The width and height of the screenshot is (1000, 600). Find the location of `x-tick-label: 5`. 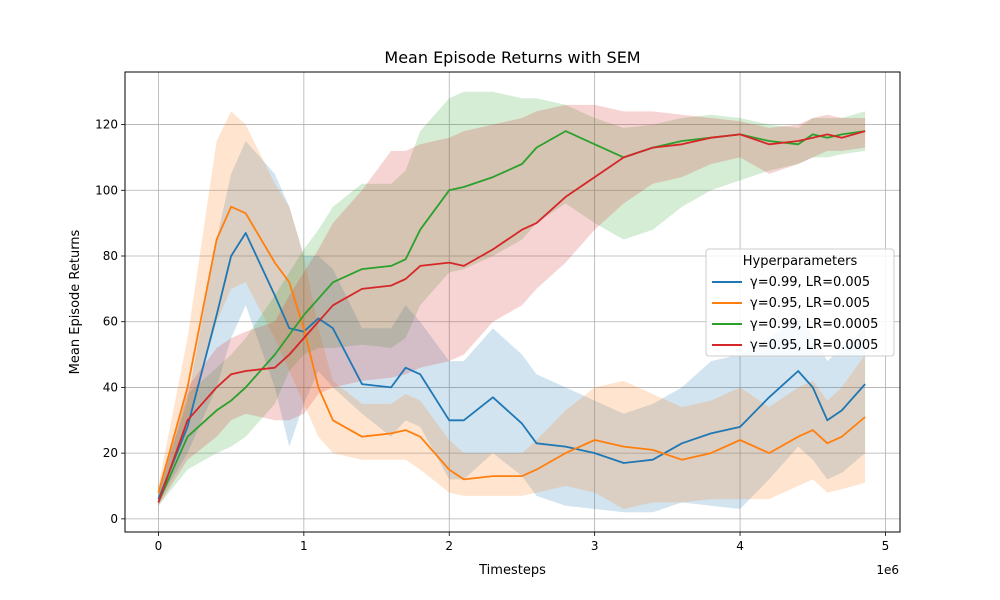

x-tick-label: 5 is located at coordinates (886, 546).